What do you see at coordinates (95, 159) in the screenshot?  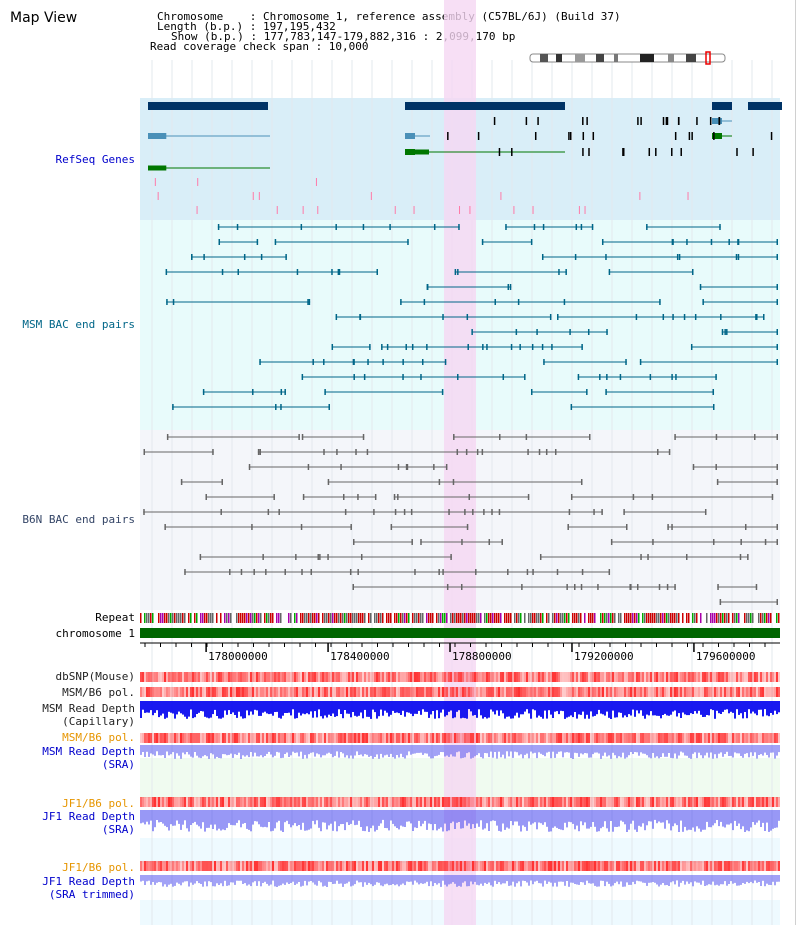 I see `refseq-genes-label: RefSeq Genes` at bounding box center [95, 159].